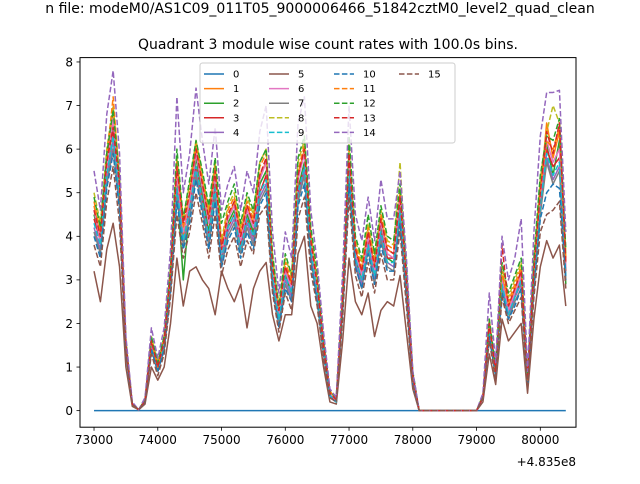 This screenshot has width=640, height=484. Describe the element at coordinates (69, 149) in the screenshot. I see `y-tick-label: 6` at that location.